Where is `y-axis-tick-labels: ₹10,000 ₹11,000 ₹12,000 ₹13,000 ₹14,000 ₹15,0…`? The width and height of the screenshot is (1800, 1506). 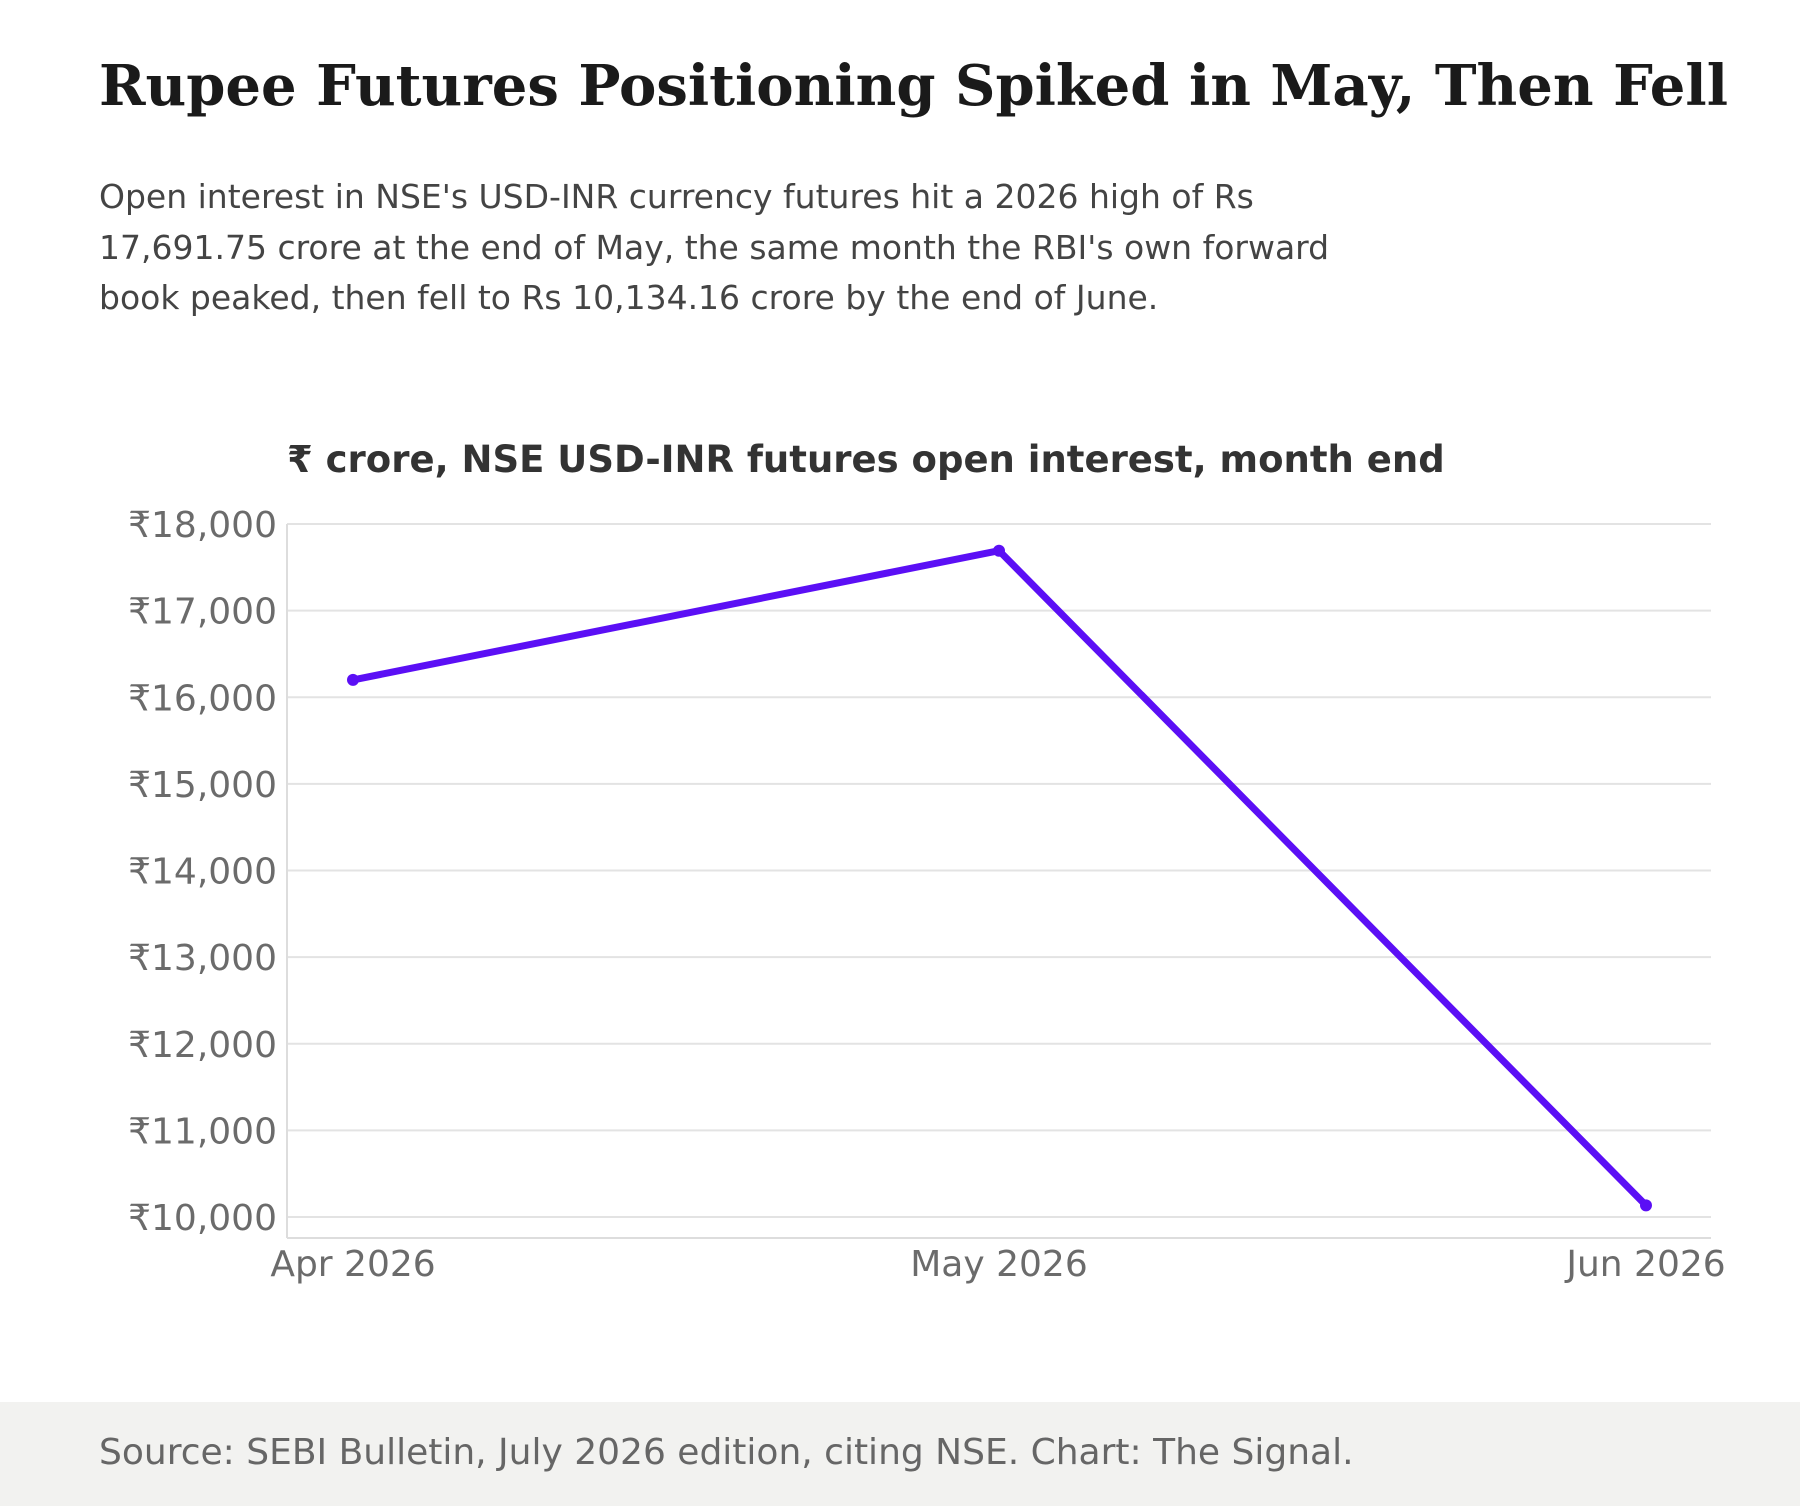 y-axis-tick-labels: ₹10,000 ₹11,000 ₹12,000 ₹13,000 ₹14,000 ₹15,0… is located at coordinates (202, 872).